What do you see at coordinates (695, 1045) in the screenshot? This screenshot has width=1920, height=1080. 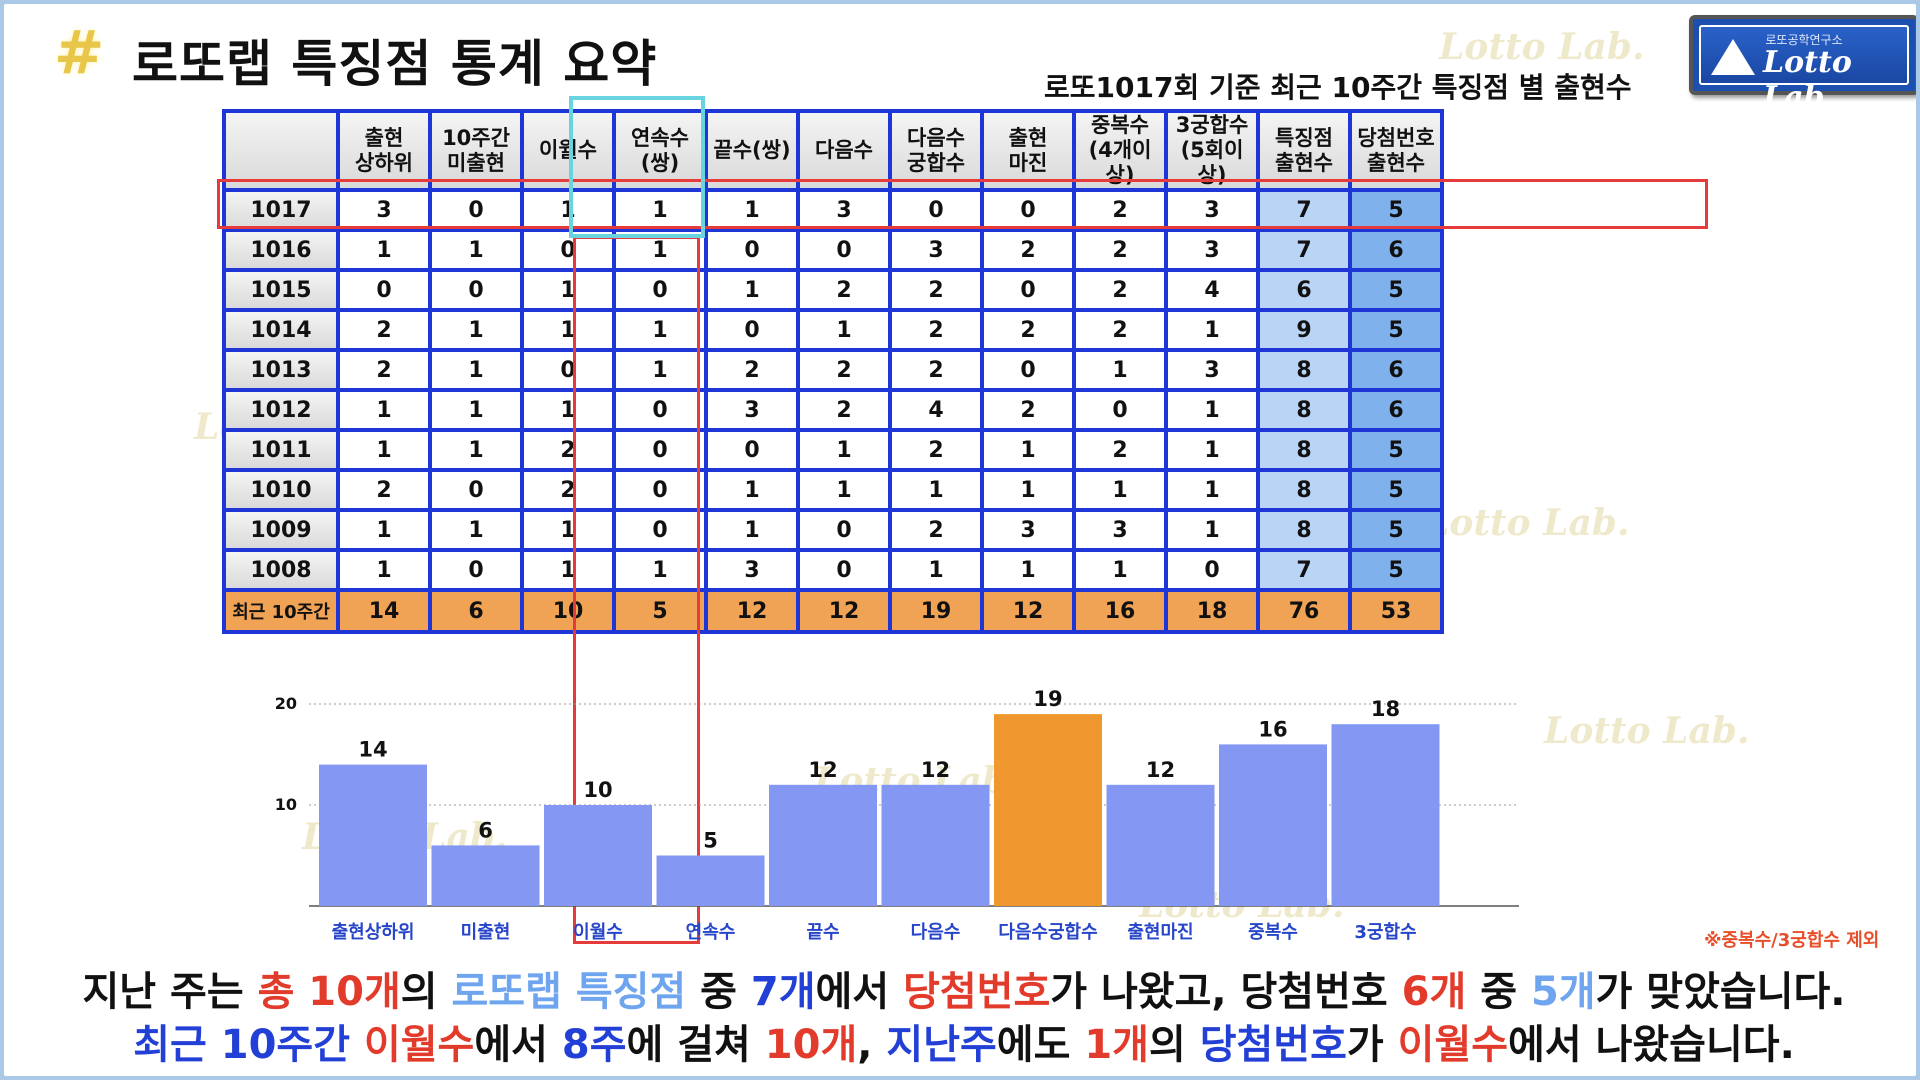 I see `summary-text: 에 걸쳐` at bounding box center [695, 1045].